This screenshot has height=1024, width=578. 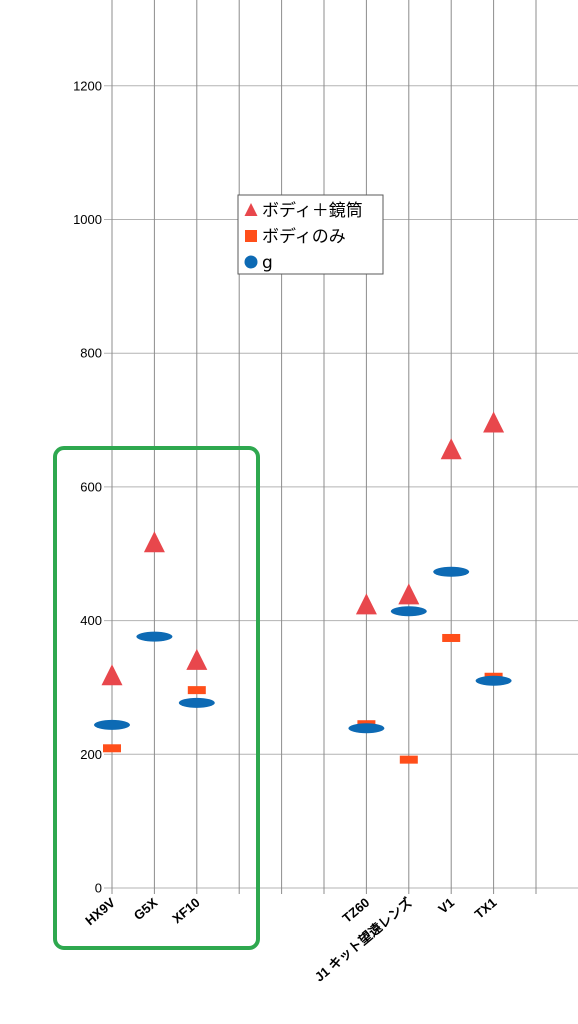 I want to click on x-tick-label-9: TX1, so click(x=486, y=908).